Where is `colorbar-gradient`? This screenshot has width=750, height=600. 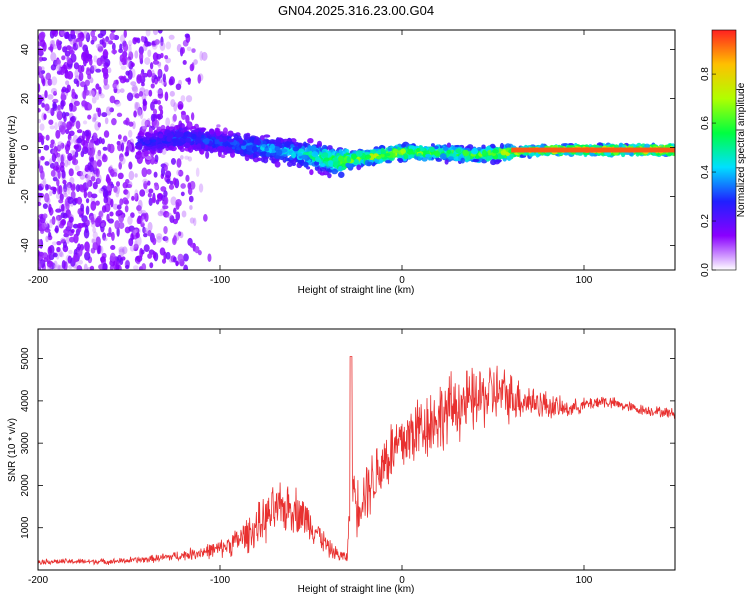 colorbar-gradient is located at coordinates (724, 150).